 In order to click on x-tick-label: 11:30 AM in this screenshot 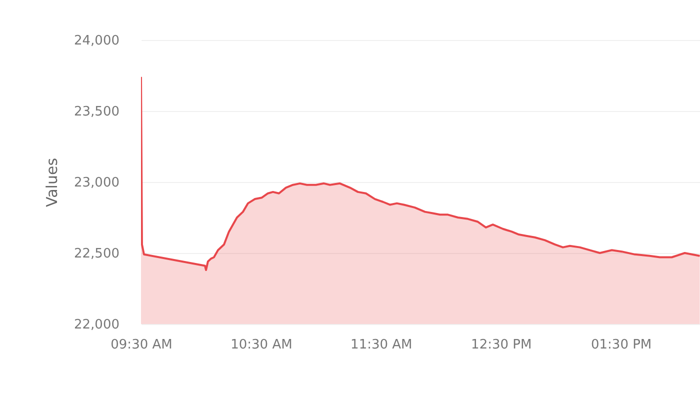, I will do `click(381, 345)`.